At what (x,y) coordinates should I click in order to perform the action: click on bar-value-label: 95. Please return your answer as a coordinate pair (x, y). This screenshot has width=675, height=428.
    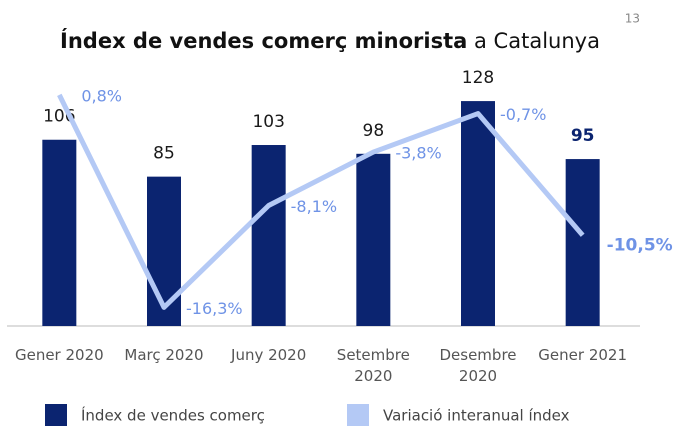
    Looking at the image, I should click on (583, 136).